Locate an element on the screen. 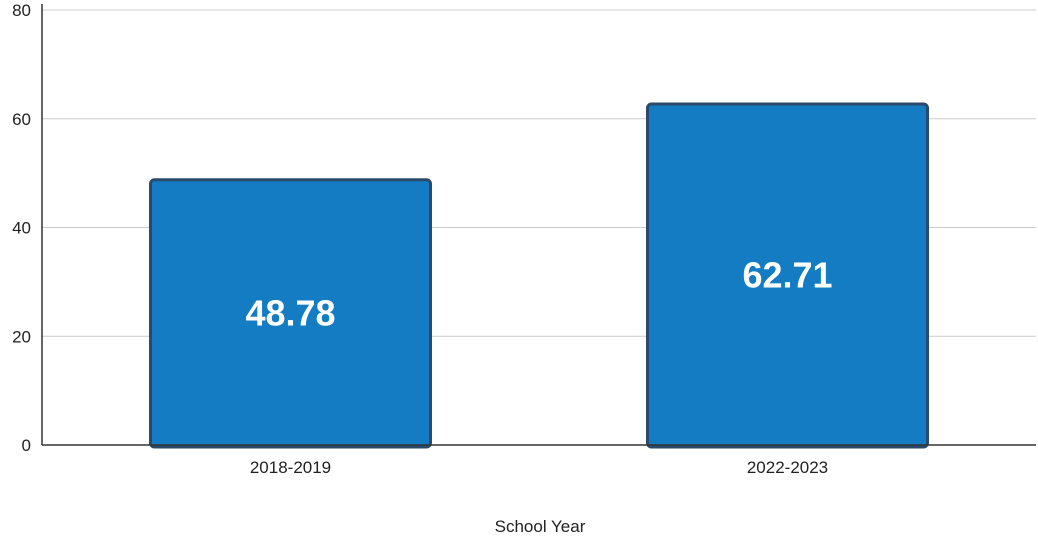 This screenshot has width=1038, height=537. y-tick-label: 20 is located at coordinates (21, 336).